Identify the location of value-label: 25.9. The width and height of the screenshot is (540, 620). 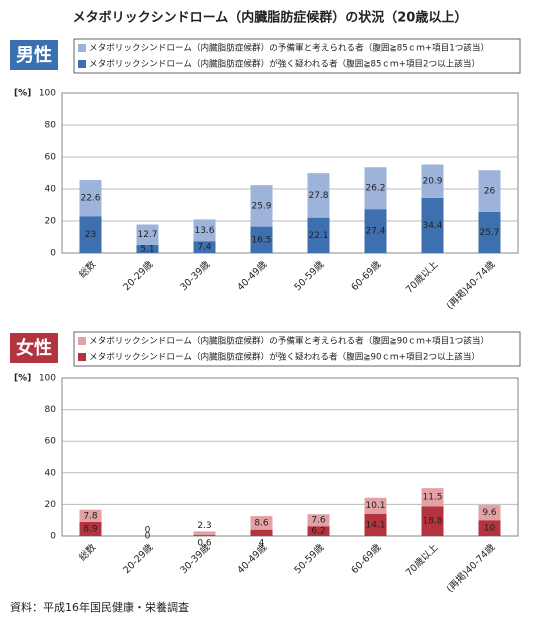
(261, 206).